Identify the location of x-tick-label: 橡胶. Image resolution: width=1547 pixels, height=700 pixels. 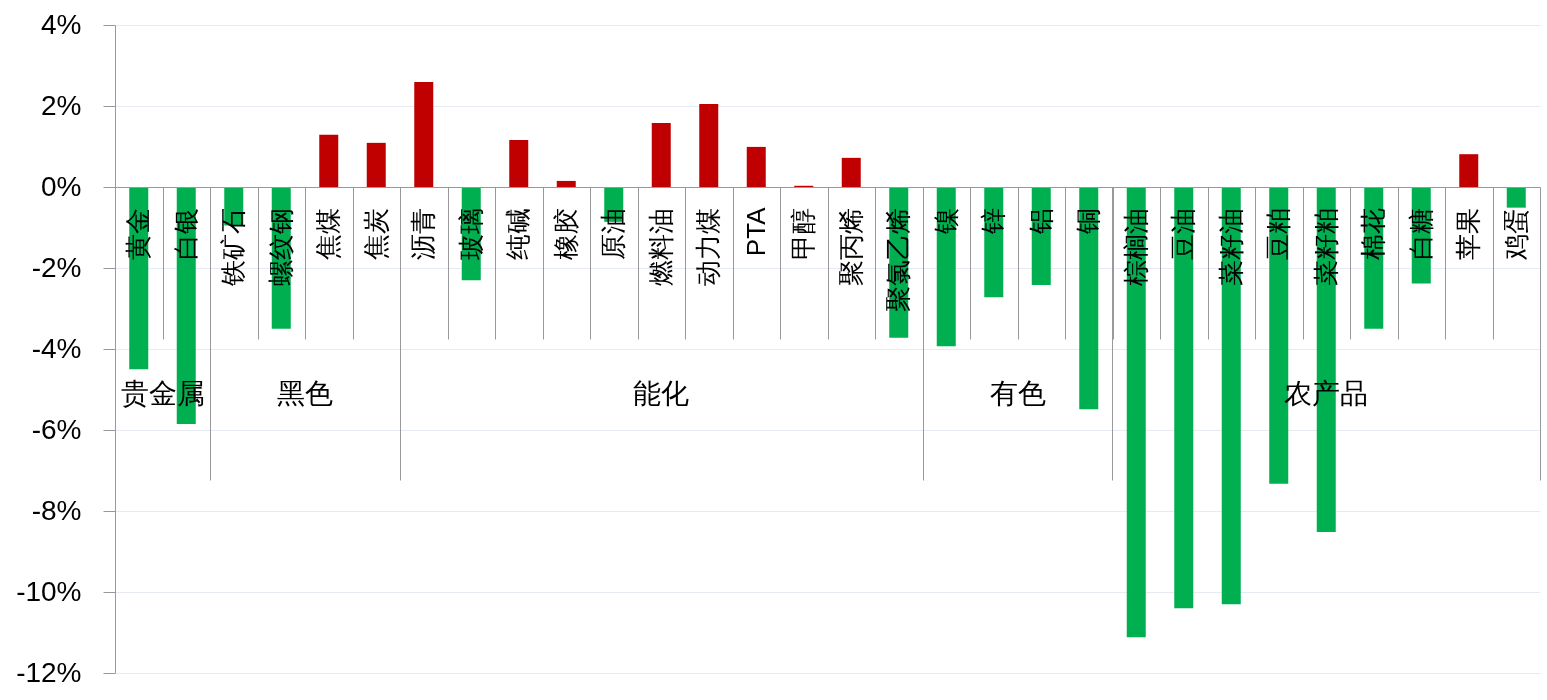
(565, 233).